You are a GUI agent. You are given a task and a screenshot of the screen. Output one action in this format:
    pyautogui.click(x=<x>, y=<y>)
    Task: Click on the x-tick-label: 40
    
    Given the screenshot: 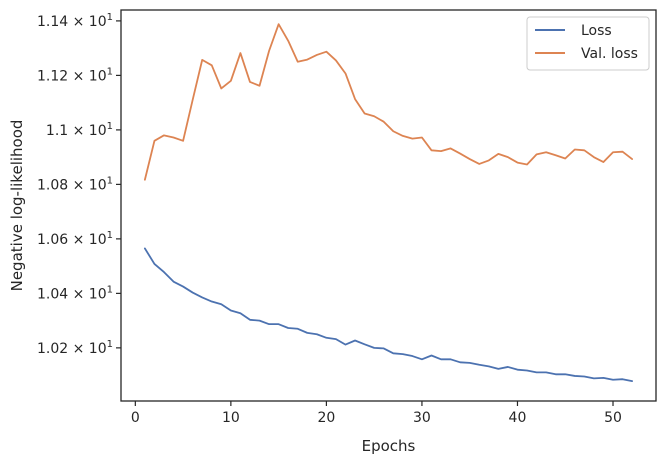 What is the action you would take?
    pyautogui.click(x=518, y=418)
    